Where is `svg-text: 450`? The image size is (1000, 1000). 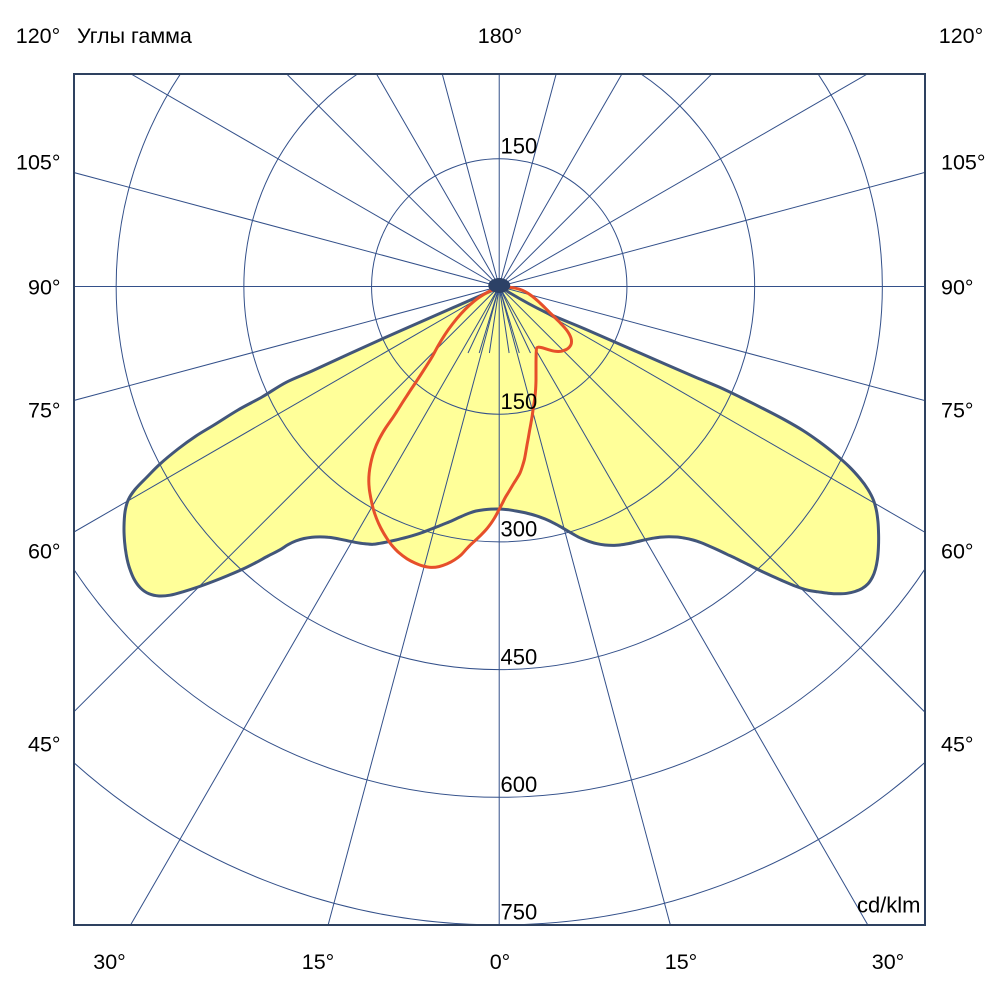
svg-text: 450 is located at coordinates (519, 656).